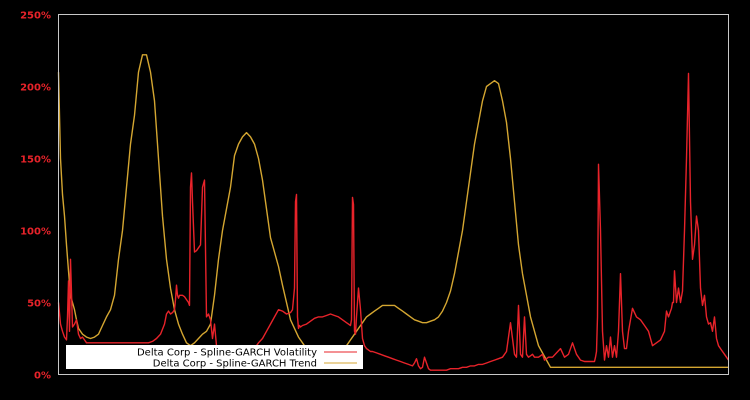 Image resolution: width=750 pixels, height=400 pixels. Describe the element at coordinates (39, 304) in the screenshot. I see `y-tick-label: 50%` at that location.